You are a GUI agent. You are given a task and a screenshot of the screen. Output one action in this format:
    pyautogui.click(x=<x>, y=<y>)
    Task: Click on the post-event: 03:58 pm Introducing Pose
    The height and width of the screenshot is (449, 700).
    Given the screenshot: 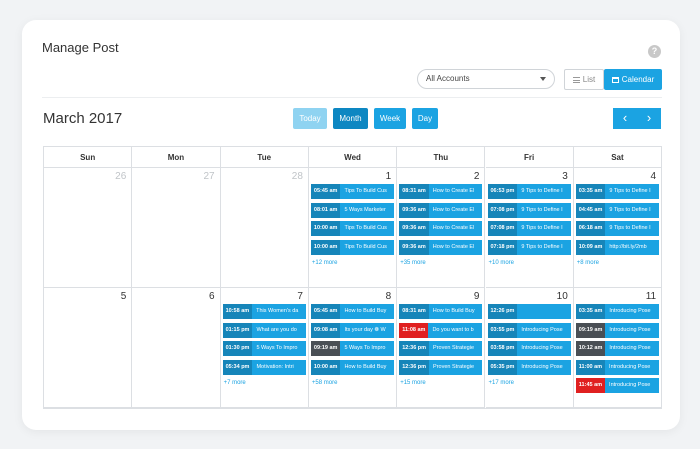 What is the action you would take?
    pyautogui.click(x=529, y=348)
    